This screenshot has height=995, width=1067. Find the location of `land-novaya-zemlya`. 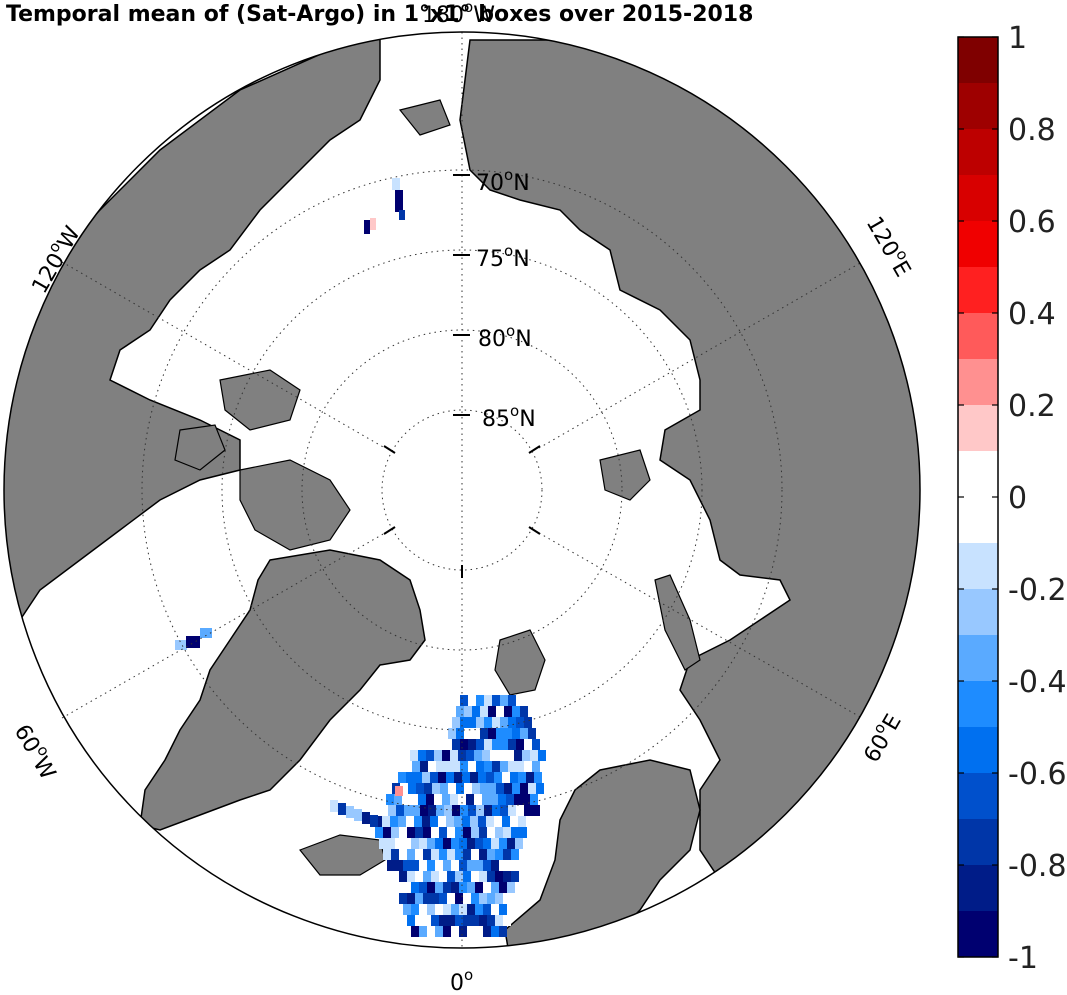

land-novaya-zemlya is located at coordinates (677, 622).